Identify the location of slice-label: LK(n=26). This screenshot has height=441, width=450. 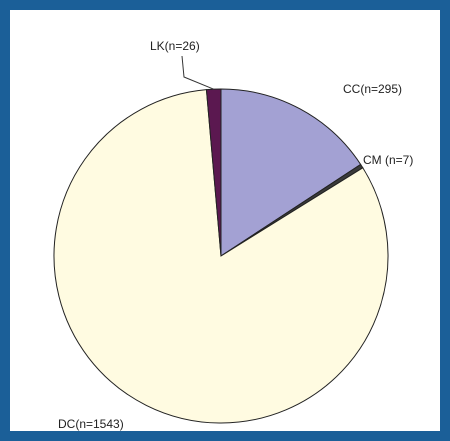
(175, 46).